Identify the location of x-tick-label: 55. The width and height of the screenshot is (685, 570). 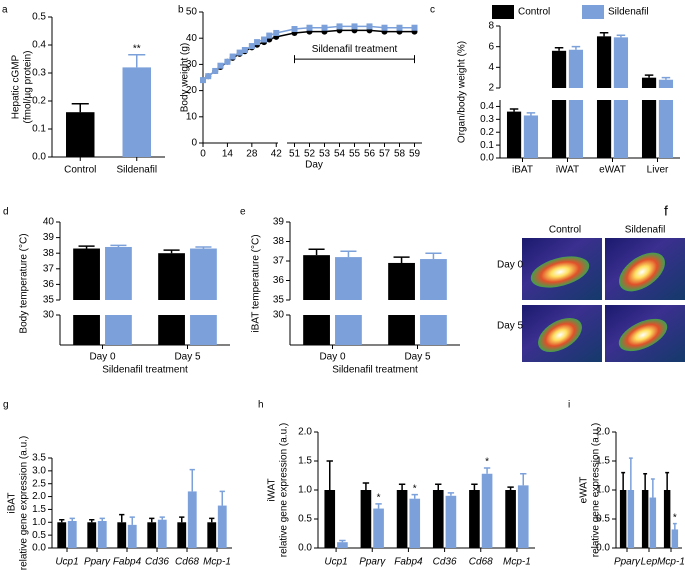
(355, 154).